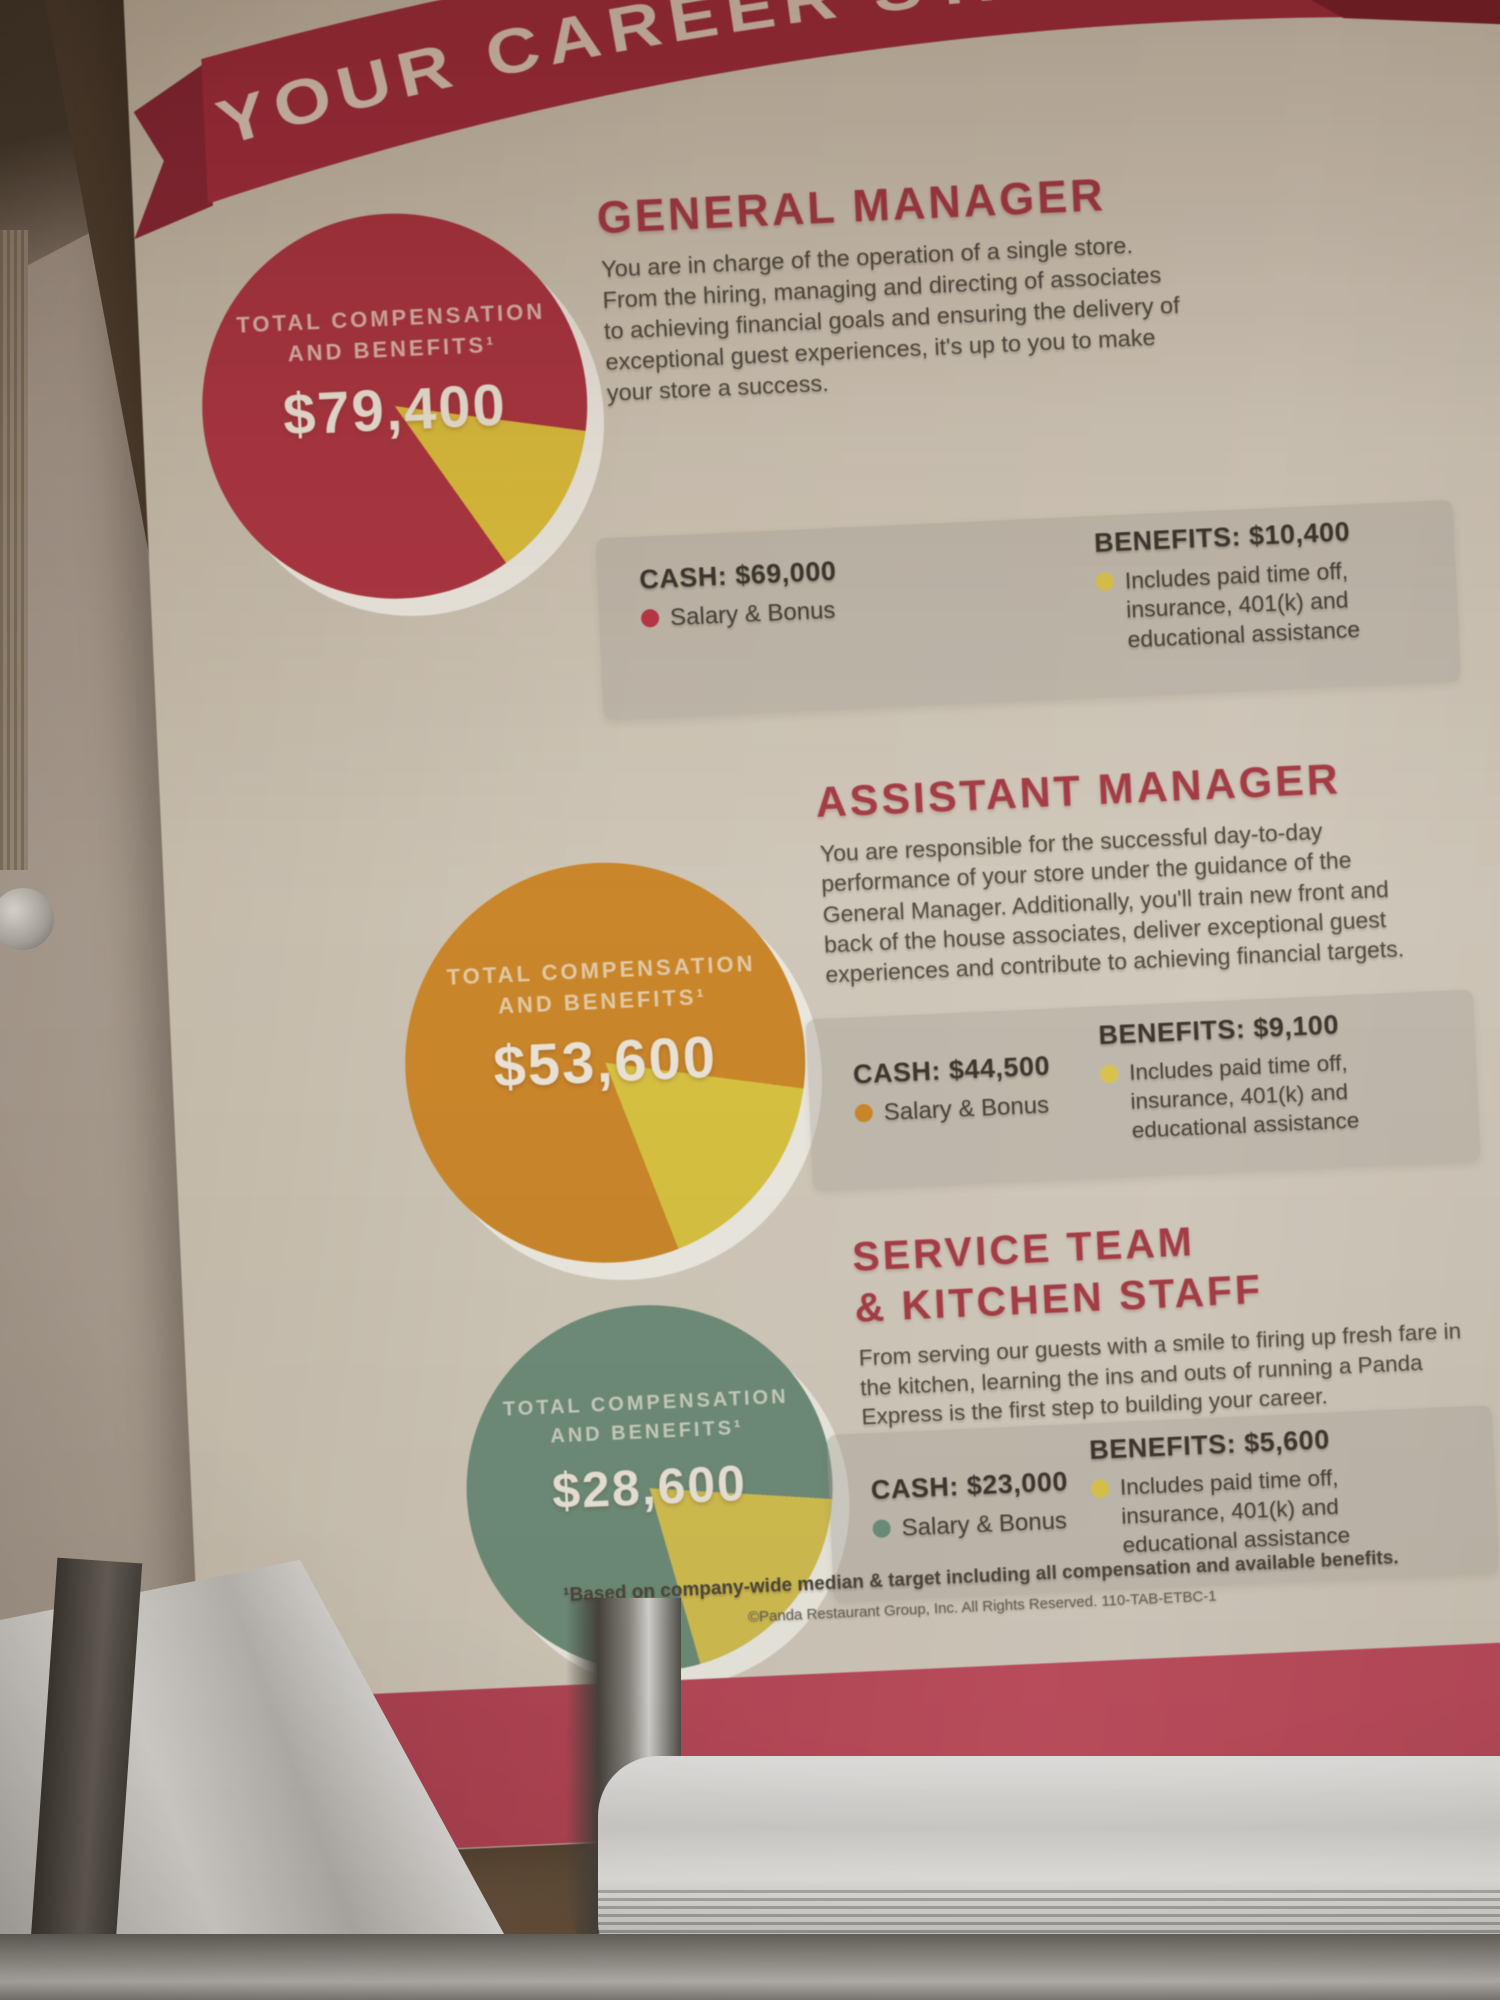 This screenshot has width=1500, height=2000. What do you see at coordinates (393, 373) in the screenshot?
I see `gm-pie-text: TOTAL COMPENSATION AND BENEFITS¹ $79,400` at bounding box center [393, 373].